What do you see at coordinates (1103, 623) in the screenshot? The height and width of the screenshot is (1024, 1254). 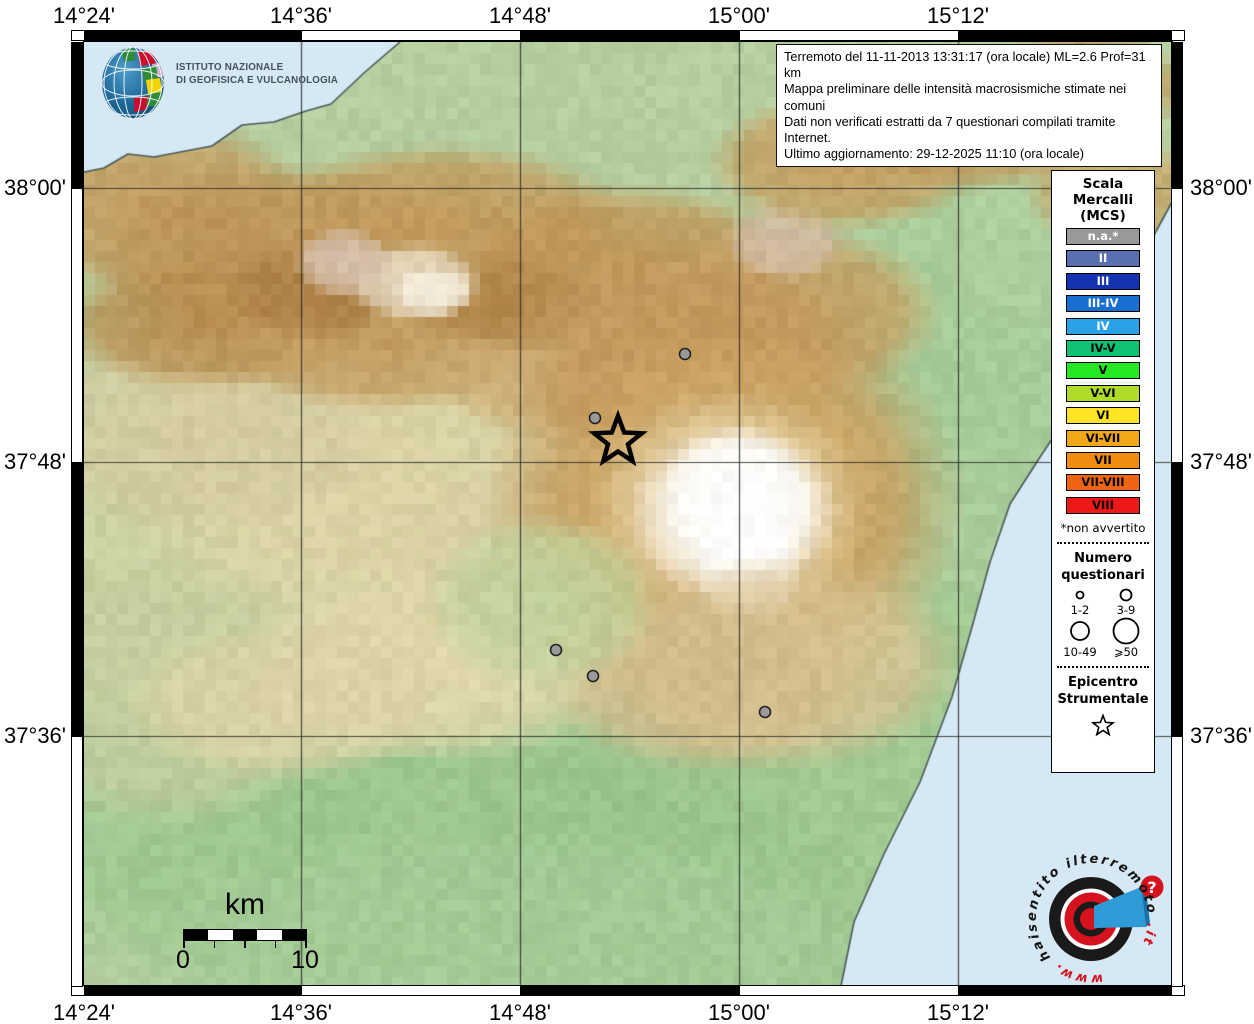 I see `questionnaire-size-key: 1-2 3-9 10-49 ⩾50` at bounding box center [1103, 623].